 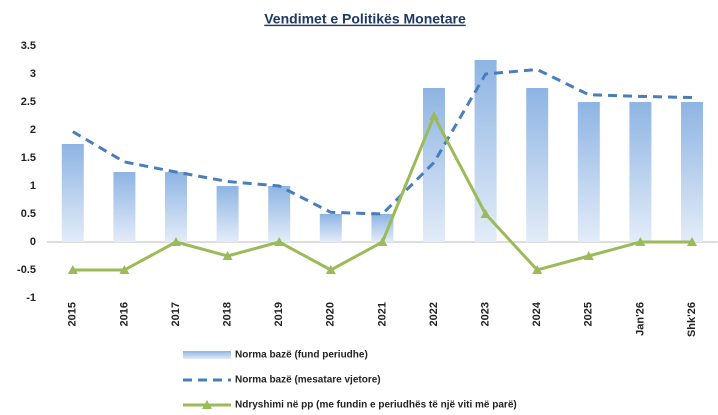 I want to click on x-tick-label: 2024, so click(x=537, y=313).